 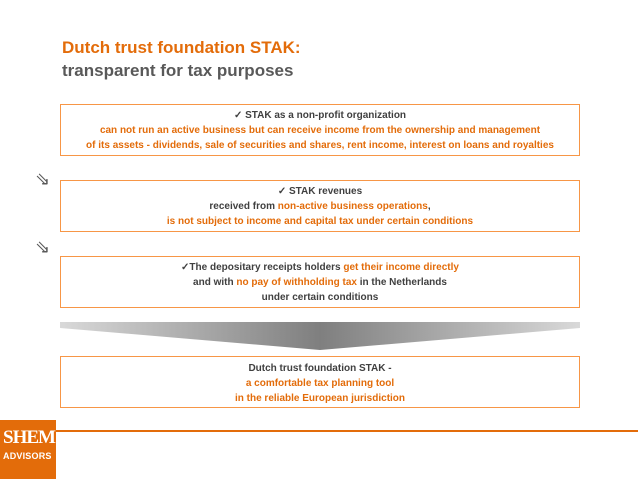 What do you see at coordinates (266, 267) in the screenshot?
I see `box3-line1-pre: The depositary receipts holders` at bounding box center [266, 267].